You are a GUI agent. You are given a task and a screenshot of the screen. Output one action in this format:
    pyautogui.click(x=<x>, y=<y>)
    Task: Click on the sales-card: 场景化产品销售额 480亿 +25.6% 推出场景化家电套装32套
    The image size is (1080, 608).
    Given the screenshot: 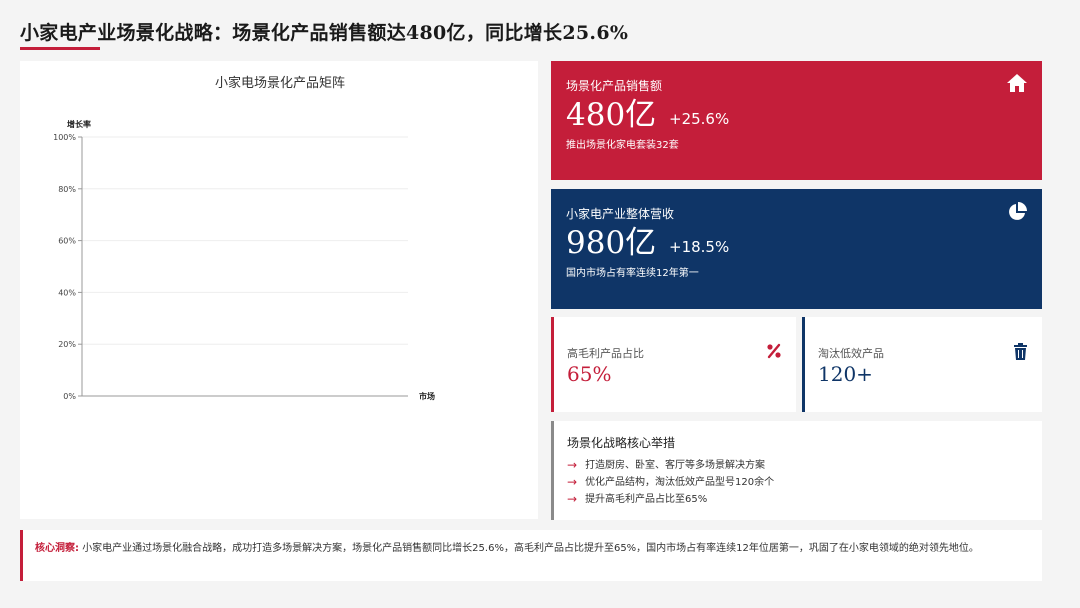 What is the action you would take?
    pyautogui.click(x=796, y=120)
    